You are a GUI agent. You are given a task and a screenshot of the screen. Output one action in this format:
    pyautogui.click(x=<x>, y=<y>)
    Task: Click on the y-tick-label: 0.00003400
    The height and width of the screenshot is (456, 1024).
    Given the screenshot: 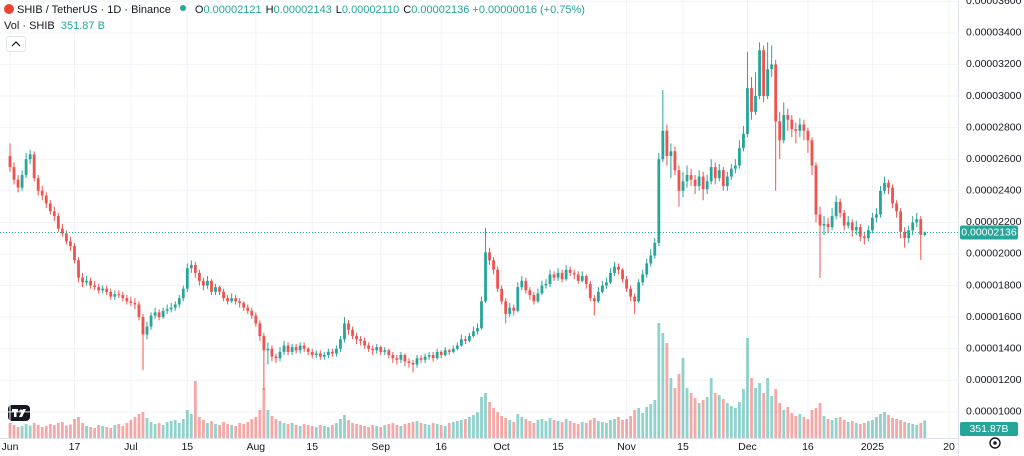 What is the action you would take?
    pyautogui.click(x=994, y=33)
    